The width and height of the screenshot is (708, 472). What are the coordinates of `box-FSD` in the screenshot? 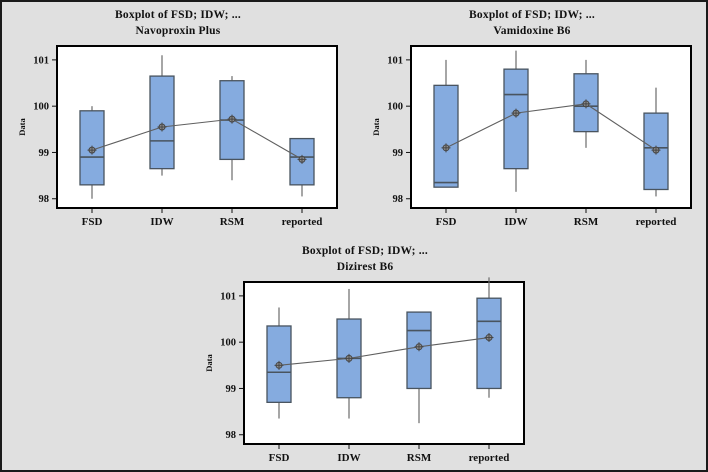 It's located at (446, 136).